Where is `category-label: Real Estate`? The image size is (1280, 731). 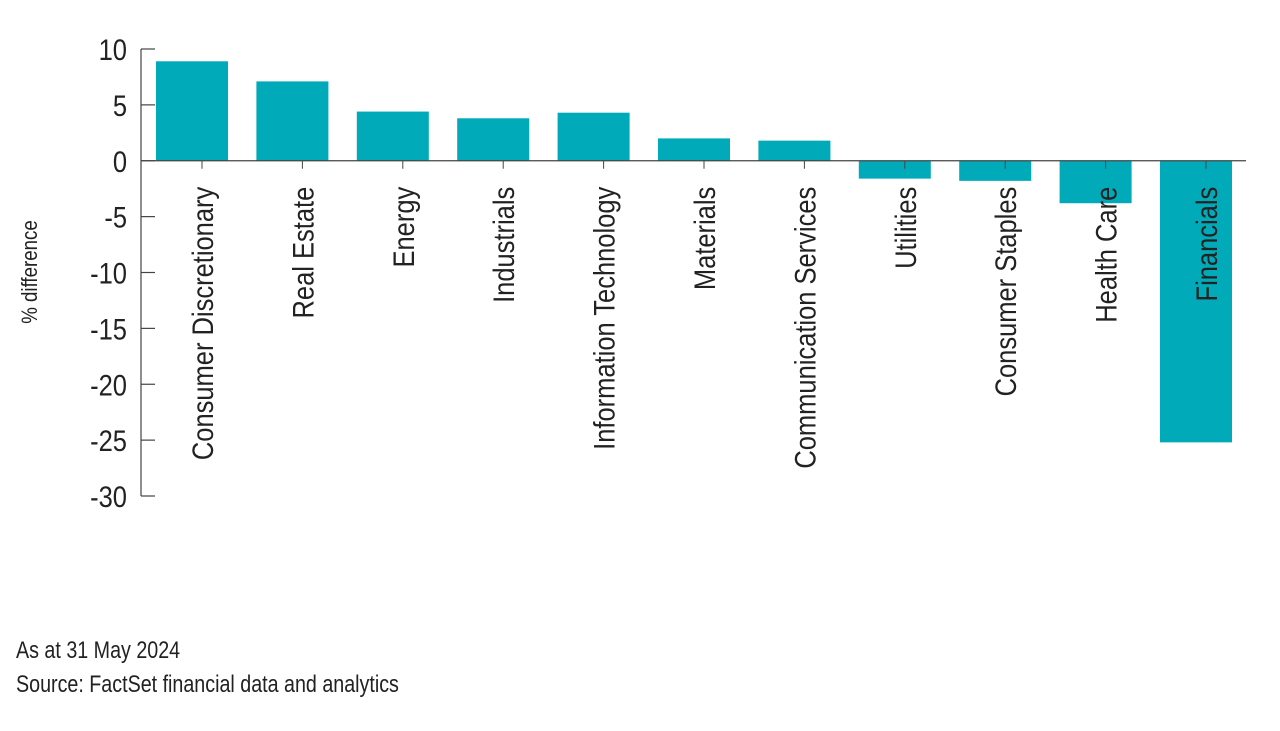 category-label: Real Estate is located at coordinates (302, 253).